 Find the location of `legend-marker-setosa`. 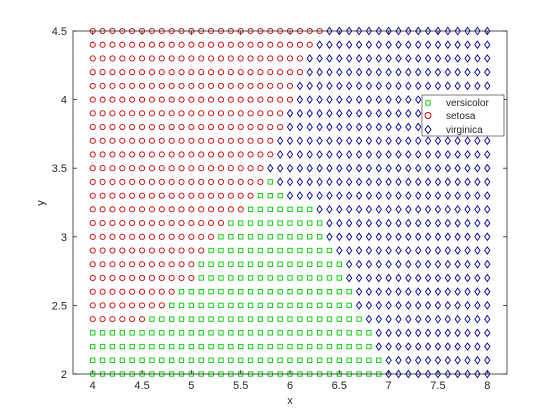

legend-marker-setosa is located at coordinates (428, 115).